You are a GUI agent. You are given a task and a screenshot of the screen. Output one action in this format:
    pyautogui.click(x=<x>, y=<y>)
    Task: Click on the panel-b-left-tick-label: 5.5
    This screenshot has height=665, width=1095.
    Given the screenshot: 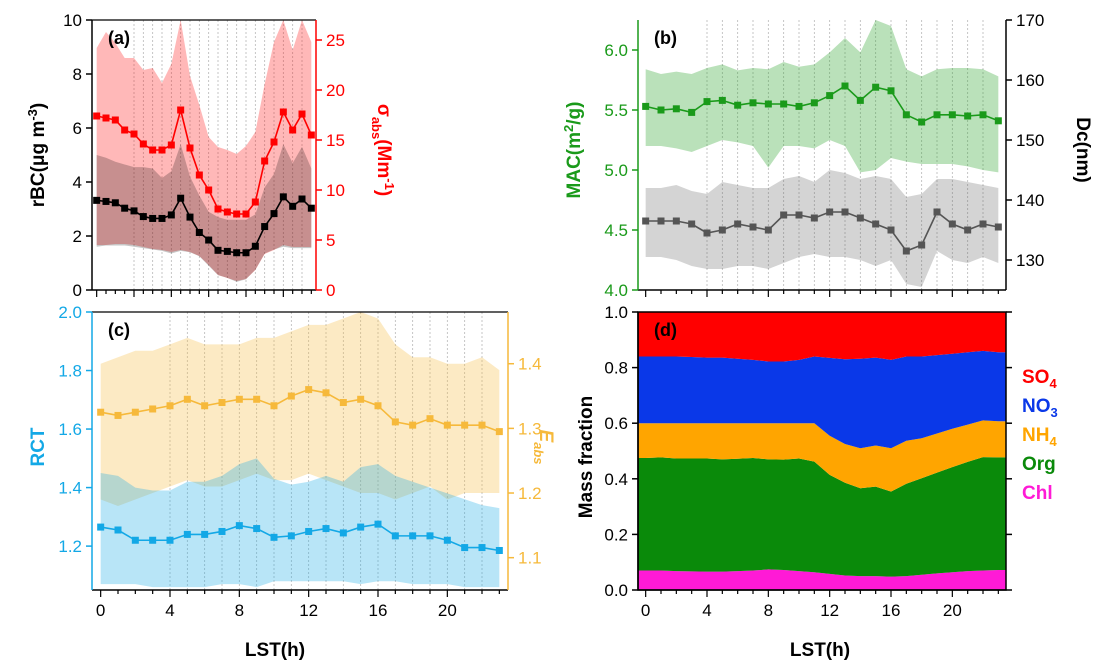 What is the action you would take?
    pyautogui.click(x=616, y=110)
    